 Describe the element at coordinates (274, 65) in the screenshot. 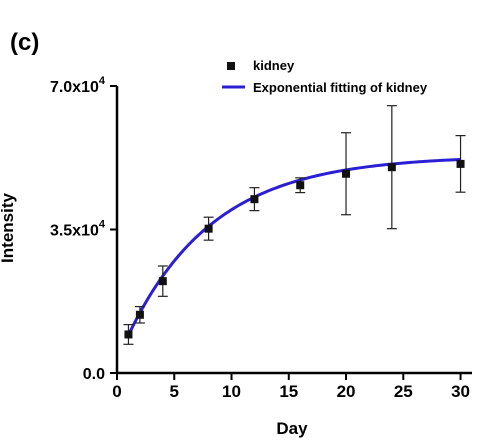

I see `legend-label-kidney: kidney` at that location.